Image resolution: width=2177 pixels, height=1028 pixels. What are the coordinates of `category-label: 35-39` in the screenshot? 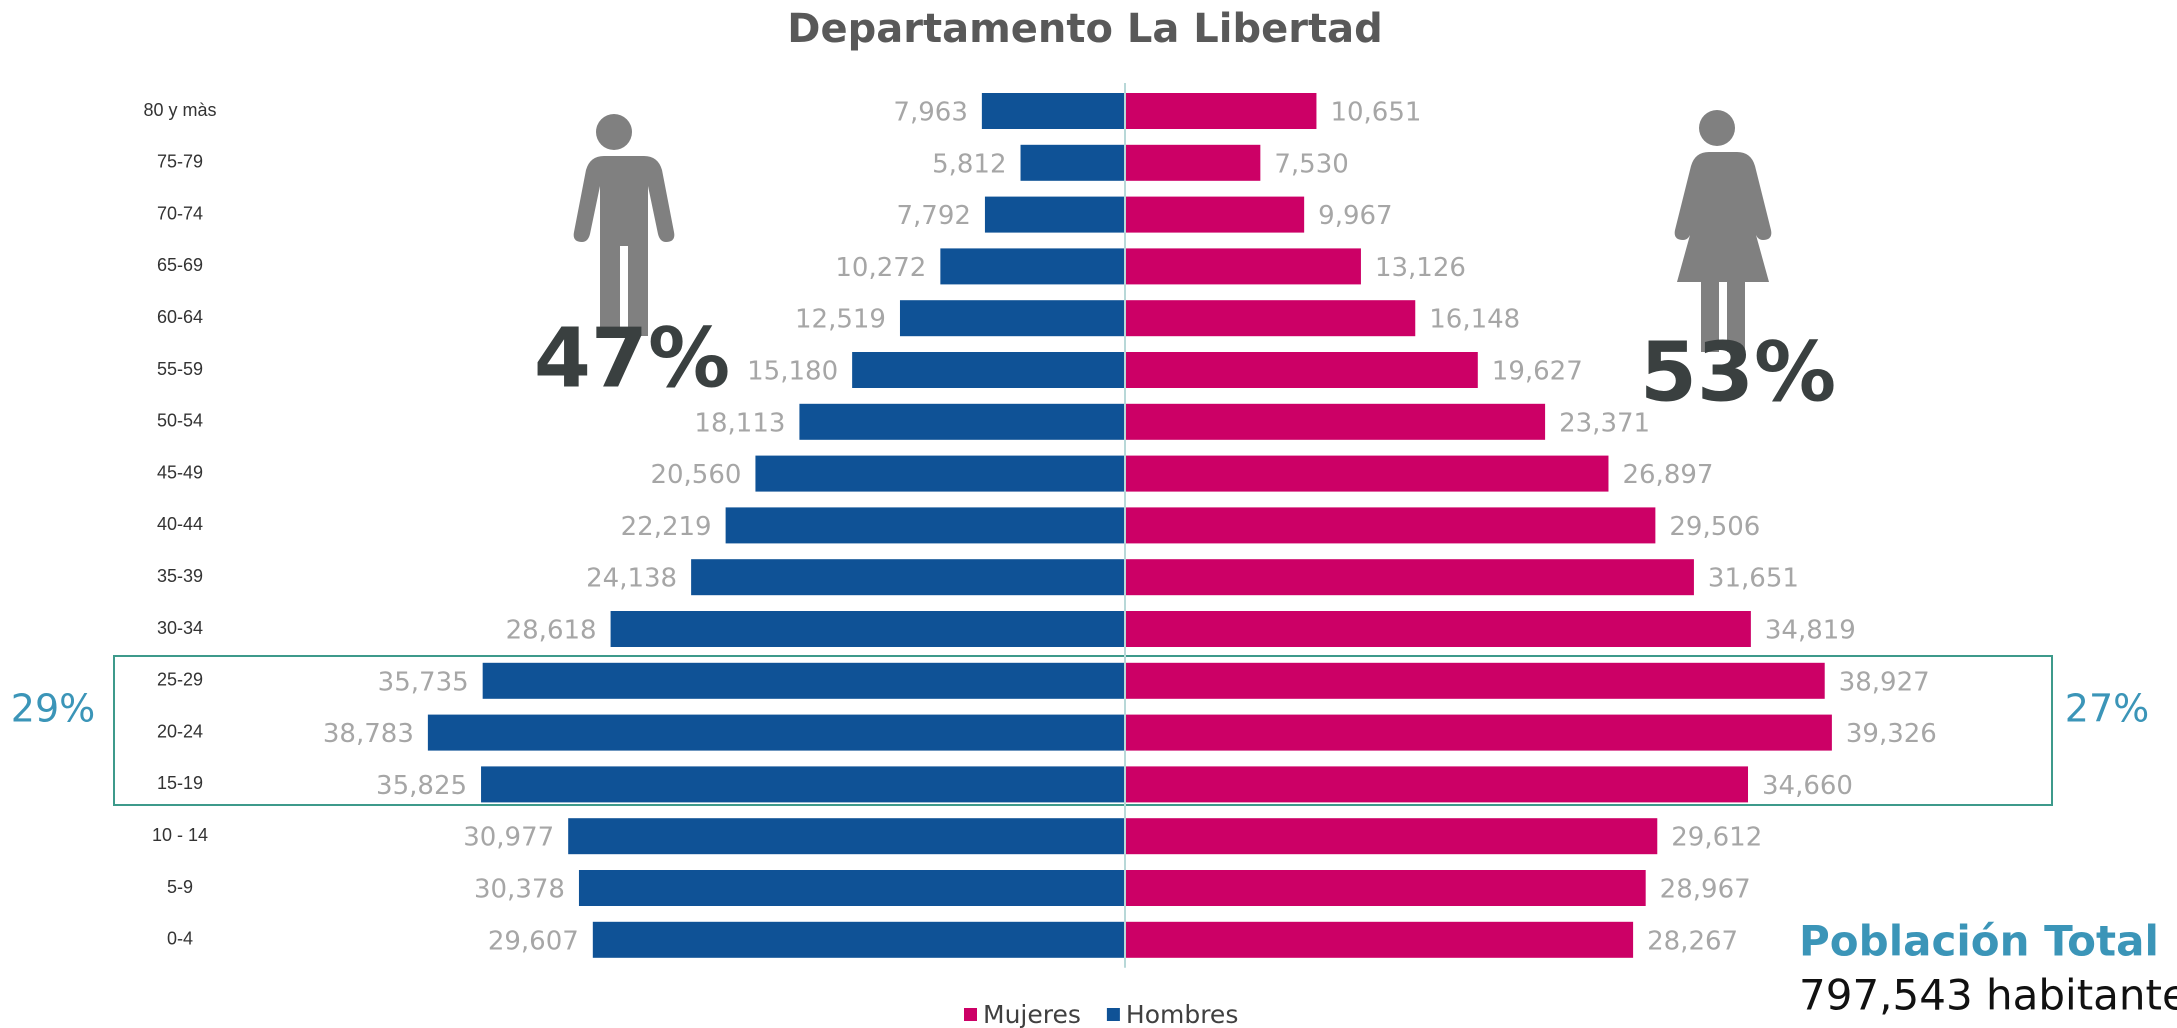 It's located at (180, 576).